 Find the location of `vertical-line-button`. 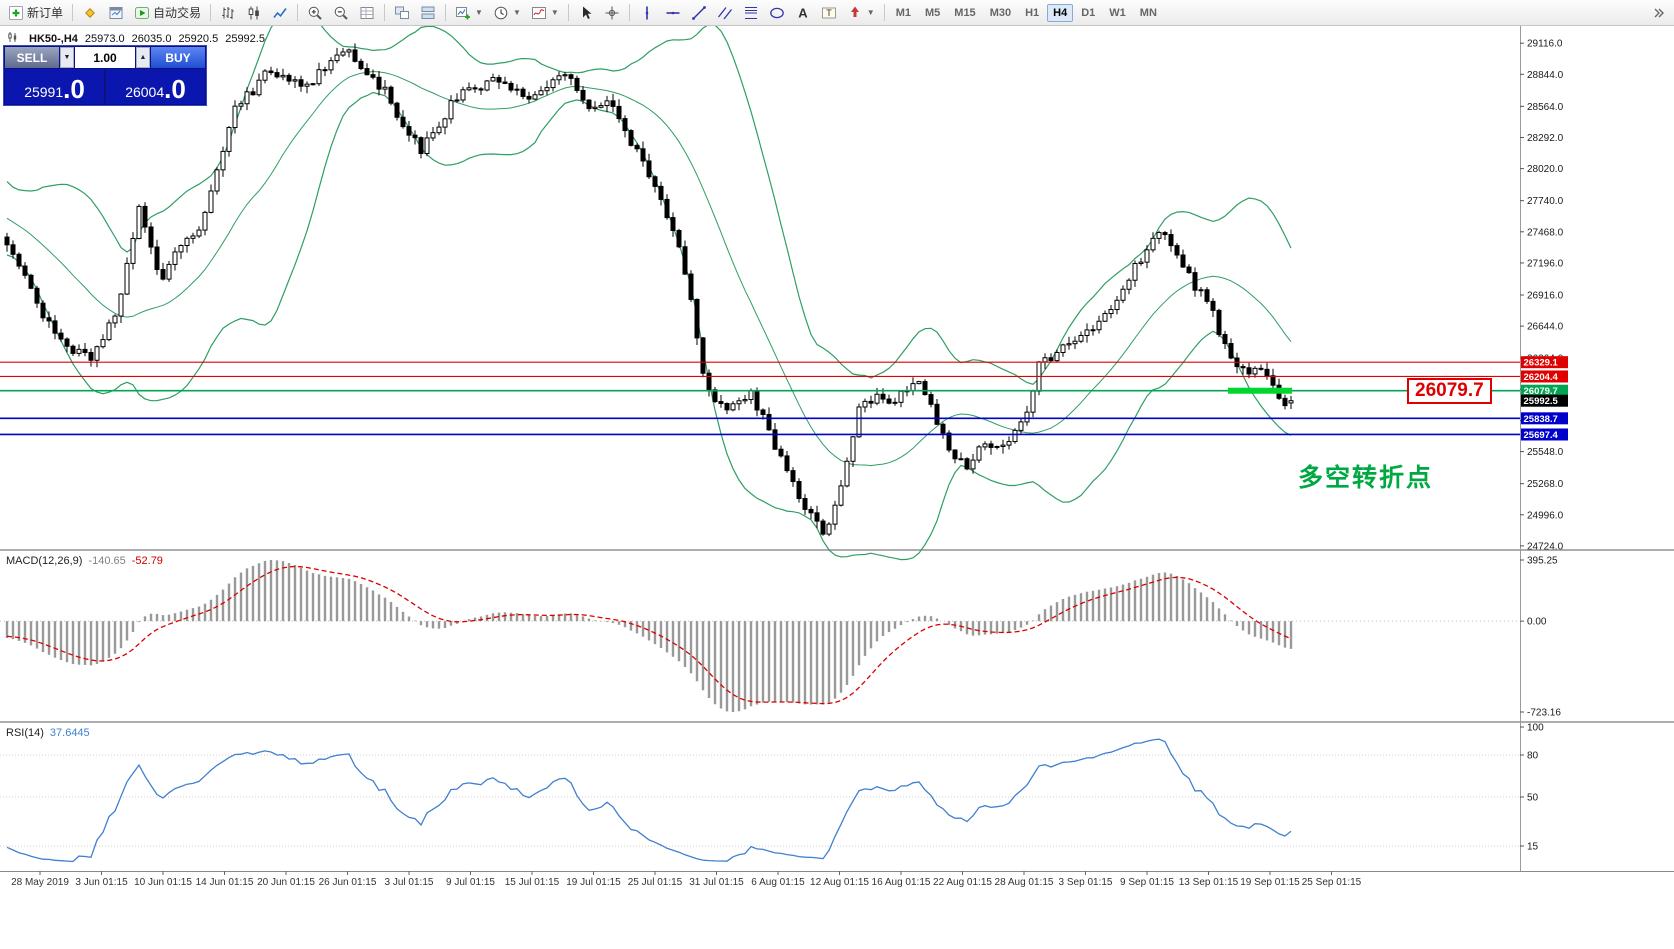

vertical-line-button is located at coordinates (647, 13).